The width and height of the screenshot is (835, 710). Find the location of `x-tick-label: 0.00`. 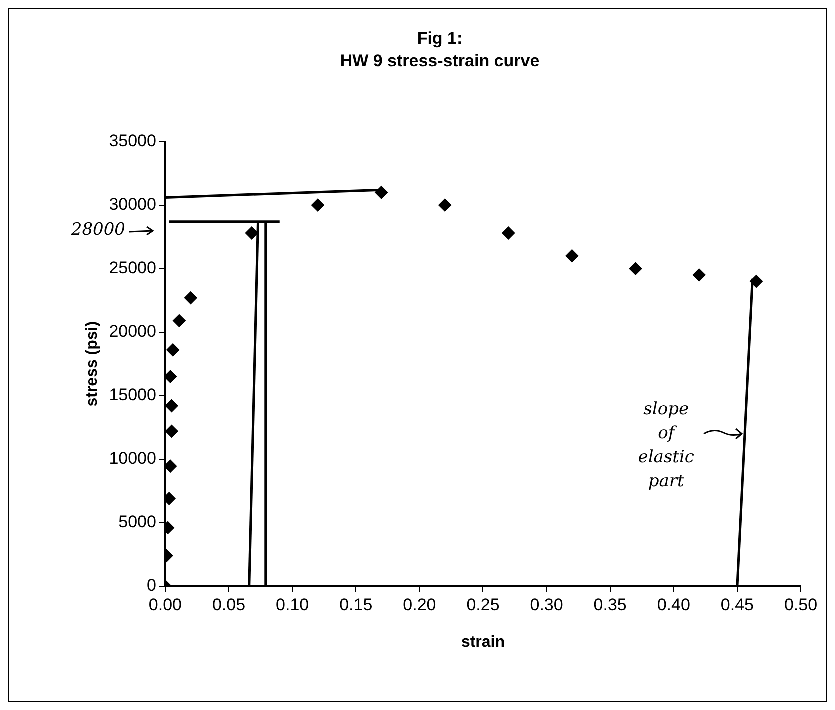

x-tick-label: 0.00 is located at coordinates (165, 604).